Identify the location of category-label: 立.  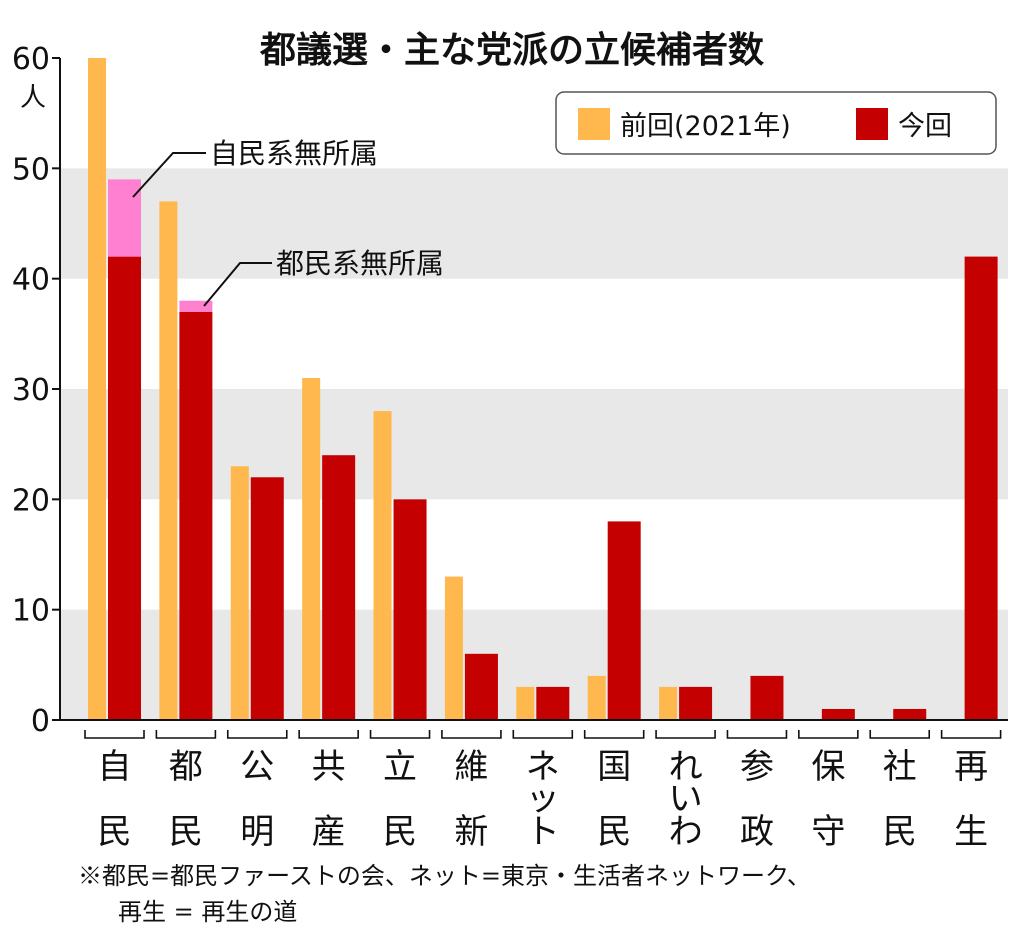
(400, 767).